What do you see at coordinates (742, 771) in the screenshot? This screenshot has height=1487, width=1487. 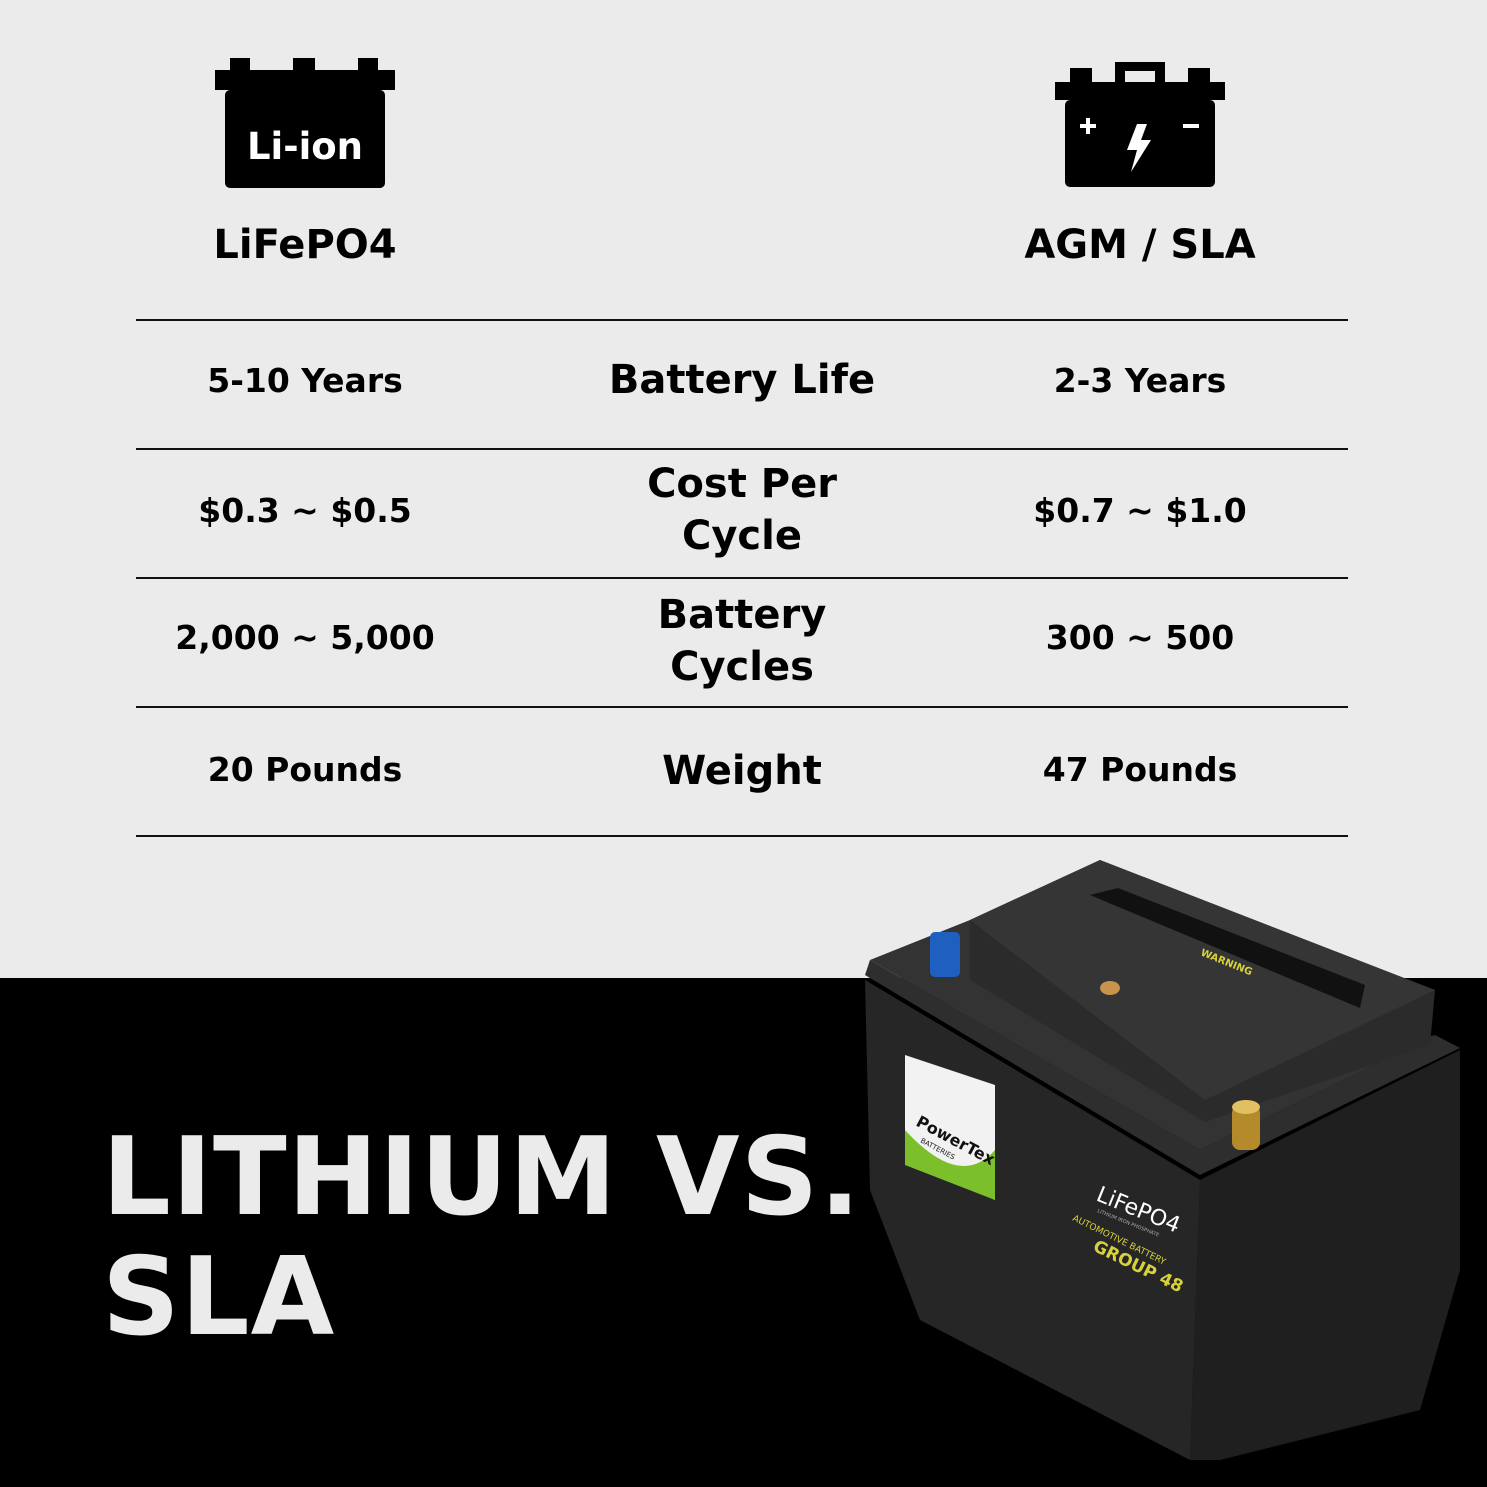 I see `row-label-weight: Weight` at bounding box center [742, 771].